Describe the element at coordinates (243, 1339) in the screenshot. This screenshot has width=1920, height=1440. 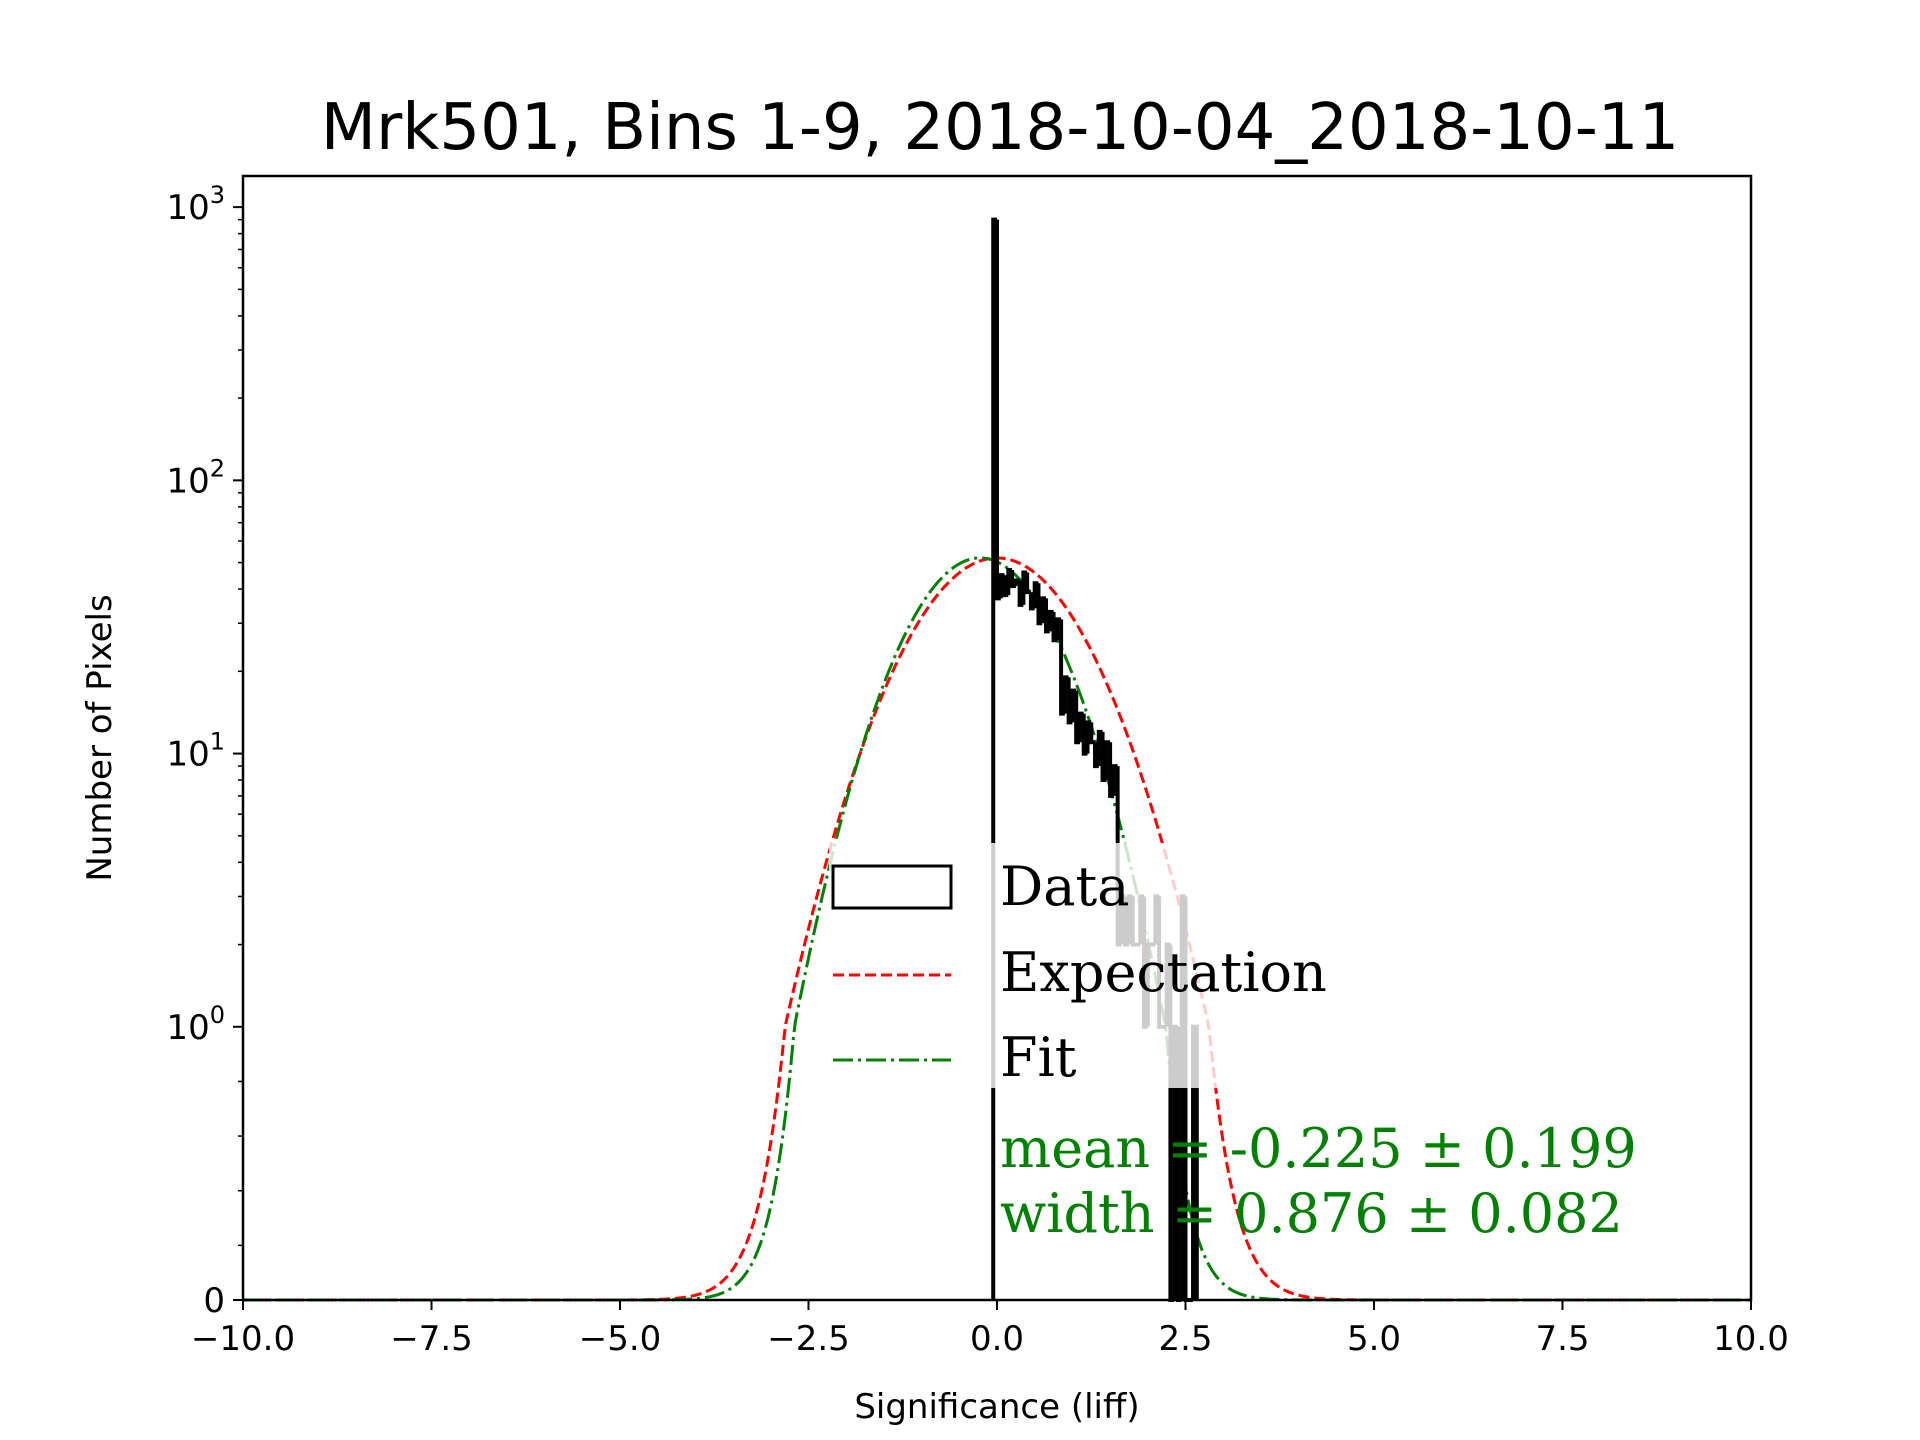
I see `x-tick-label: −10.0` at that location.